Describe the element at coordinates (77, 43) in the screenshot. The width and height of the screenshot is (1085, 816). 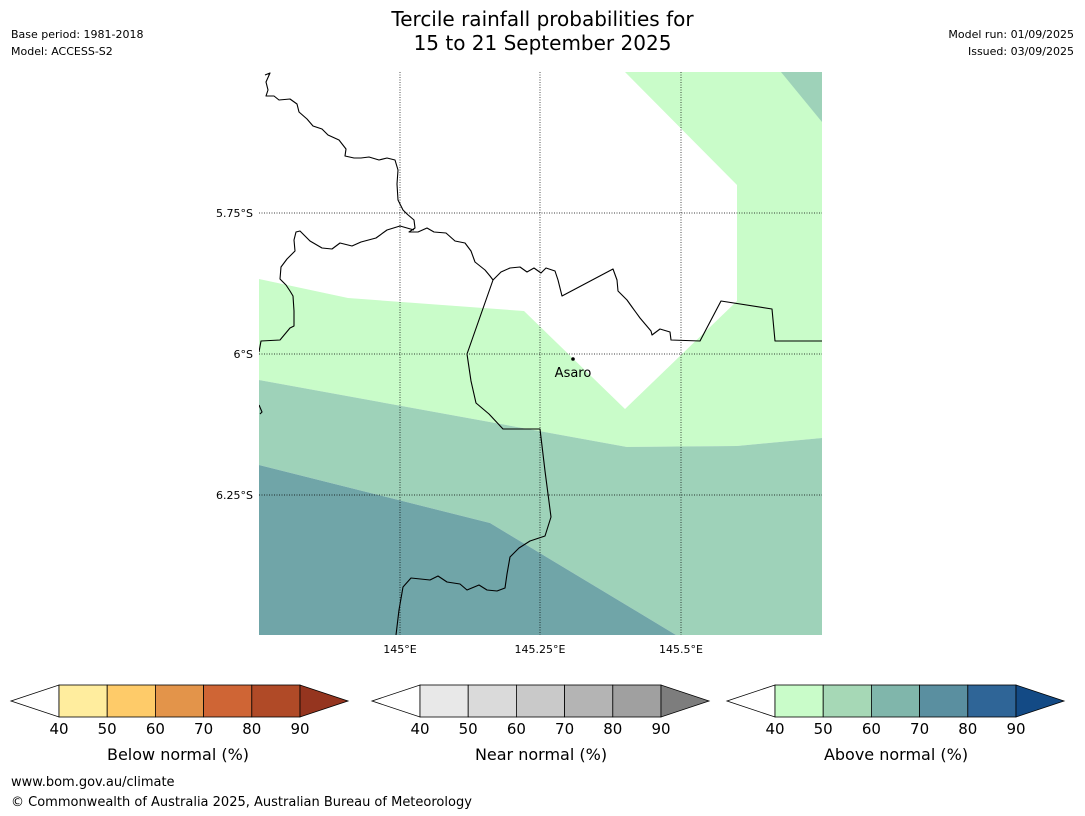
I see `meta-left: Base period: 1981-2018 Model: ACCESS-S2` at that location.